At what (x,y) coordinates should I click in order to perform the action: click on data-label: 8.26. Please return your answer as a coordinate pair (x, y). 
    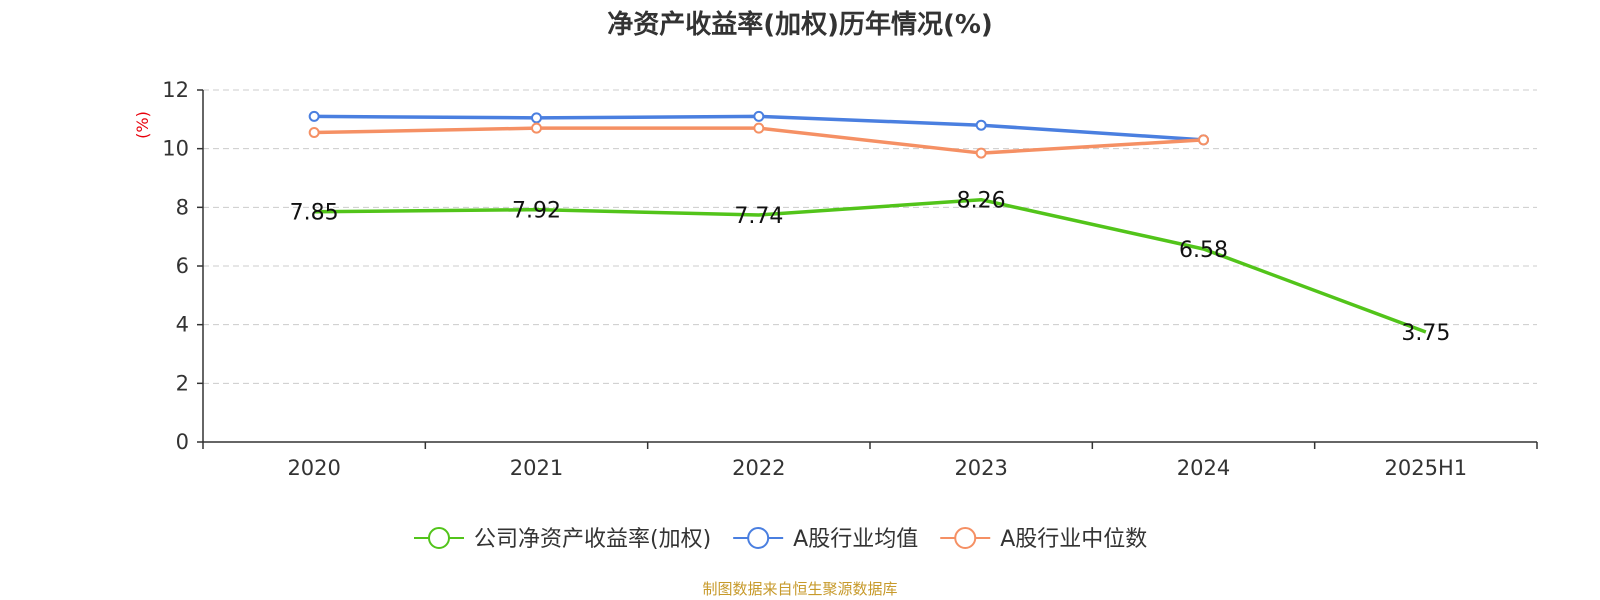
    Looking at the image, I should click on (981, 201).